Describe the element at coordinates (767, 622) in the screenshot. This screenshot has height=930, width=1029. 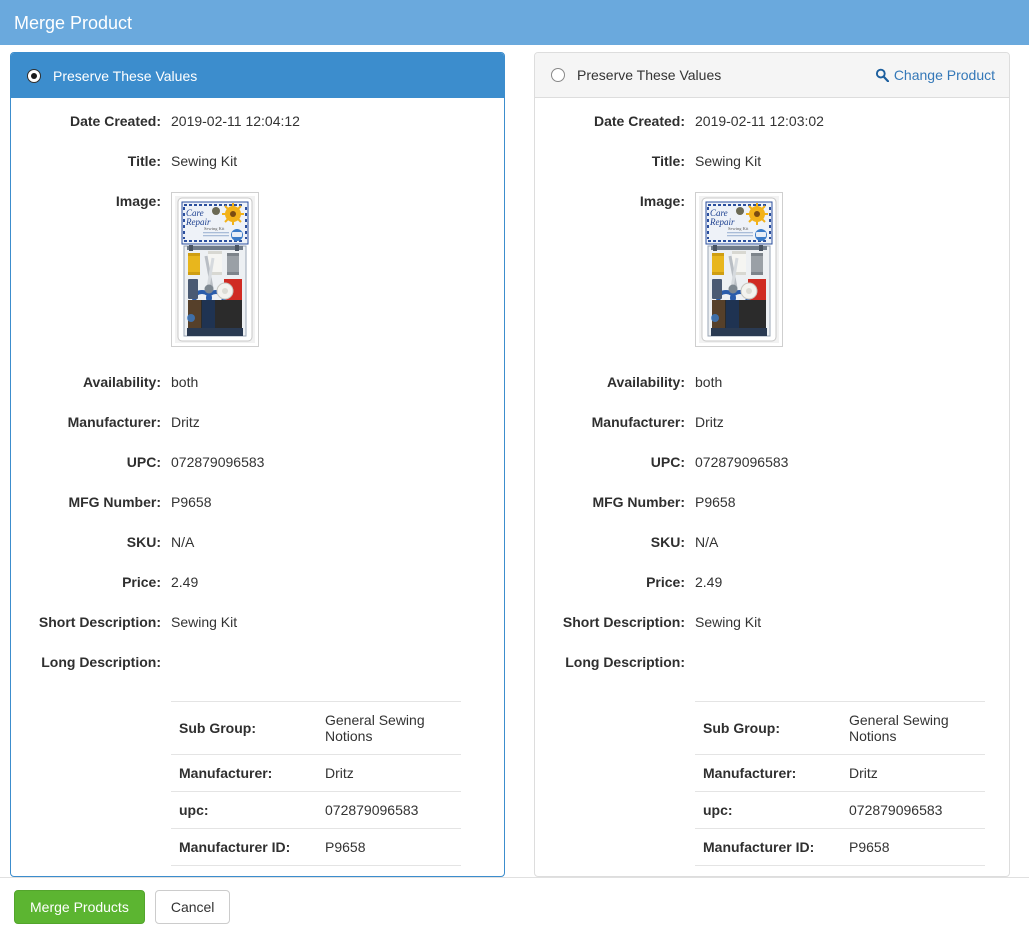
I see `field-short-description-right: Short Description: Sewing Kit` at that location.